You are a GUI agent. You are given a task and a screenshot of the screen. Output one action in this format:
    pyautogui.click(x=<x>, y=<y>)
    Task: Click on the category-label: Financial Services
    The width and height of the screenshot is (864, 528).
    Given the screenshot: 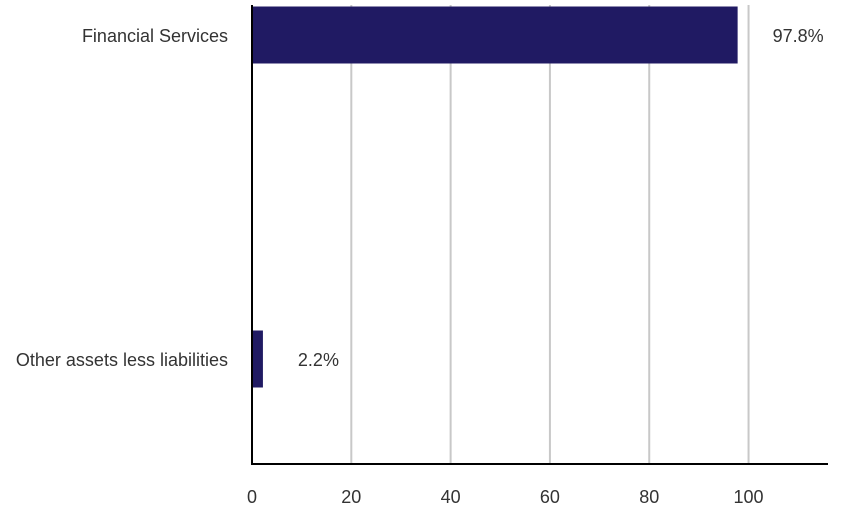 What is the action you would take?
    pyautogui.click(x=155, y=36)
    